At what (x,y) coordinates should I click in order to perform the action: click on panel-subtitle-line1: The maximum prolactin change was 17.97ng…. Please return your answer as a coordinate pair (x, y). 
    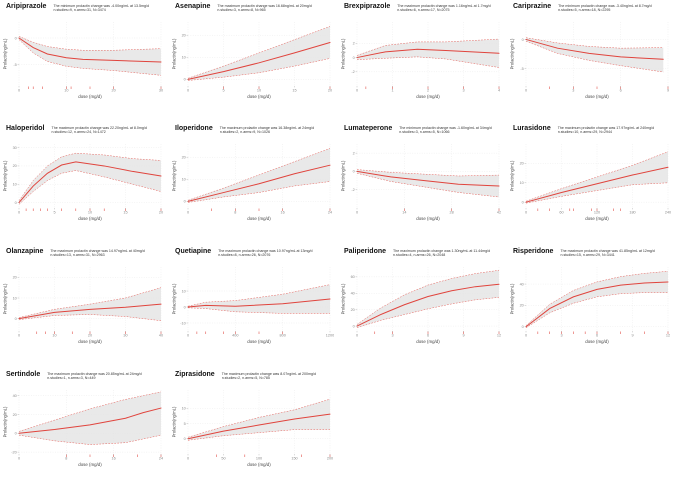
    Looking at the image, I should click on (606, 128).